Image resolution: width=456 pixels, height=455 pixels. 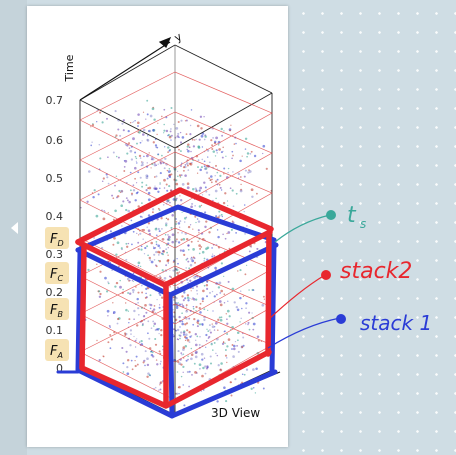 What do you see at coordinates (14, 228) in the screenshot?
I see `page-arrow-icon` at bounding box center [14, 228].